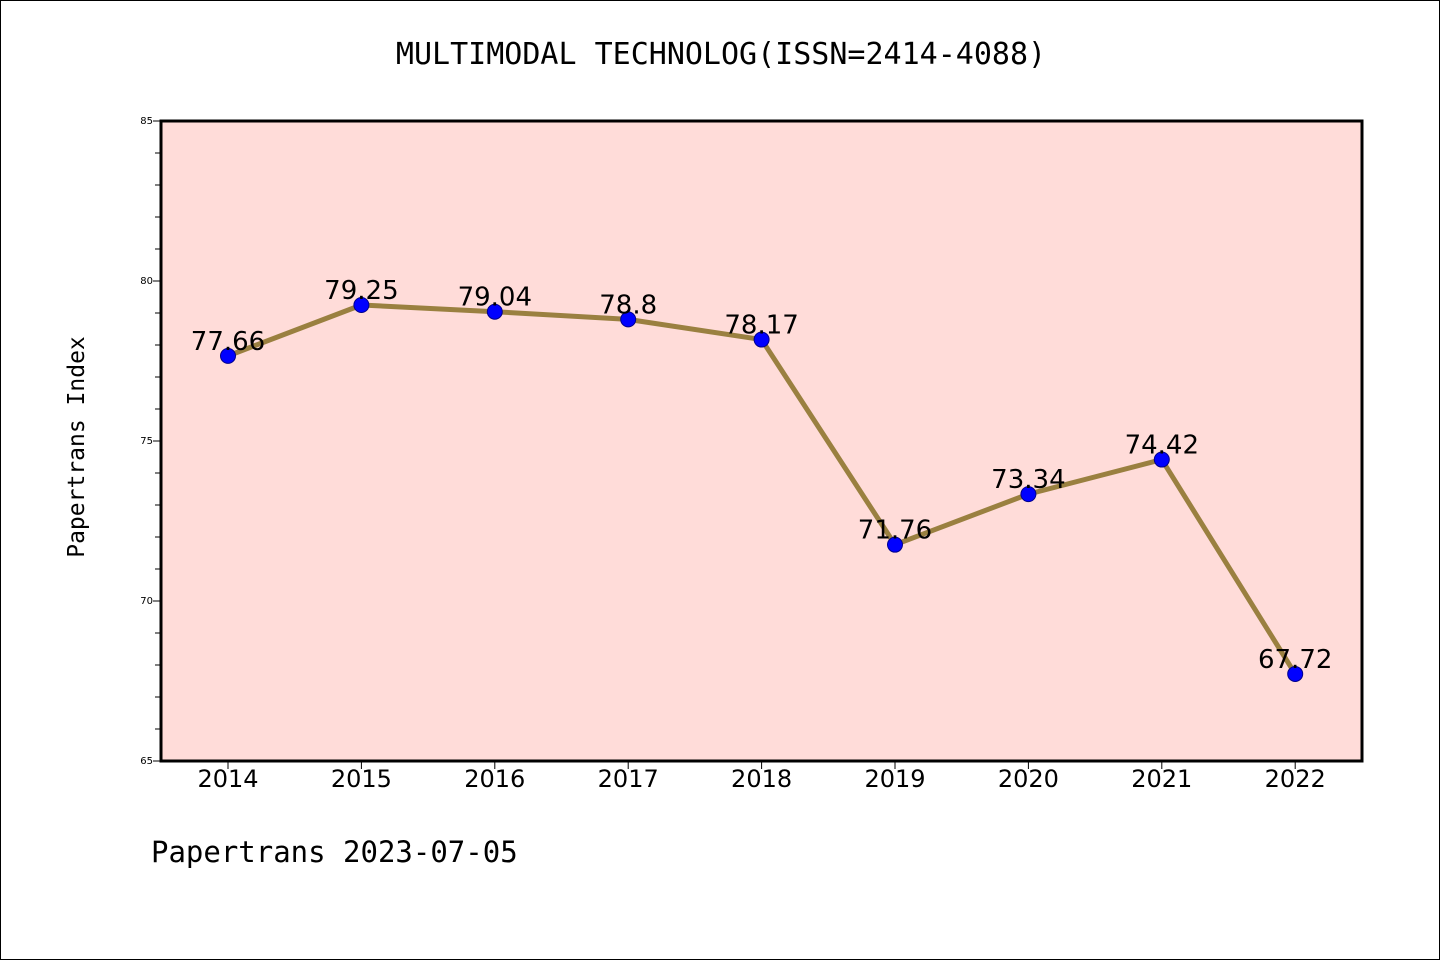 This screenshot has width=1440, height=961. I want to click on x-tick-label: 2015, so click(361, 779).